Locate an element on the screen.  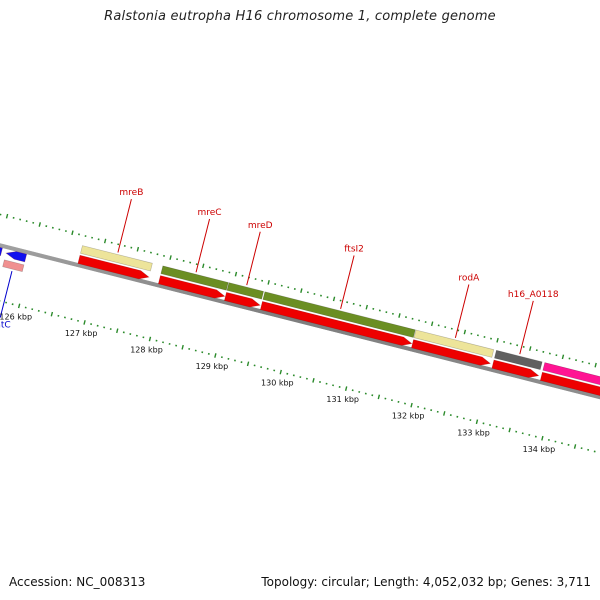
gene-7-category-band is located at coordinates (571, 374).